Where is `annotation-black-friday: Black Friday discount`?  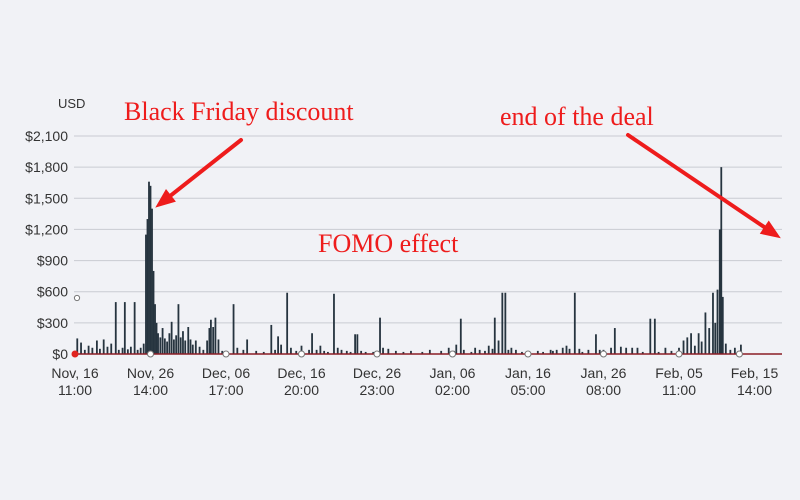 annotation-black-friday: Black Friday discount is located at coordinates (239, 111).